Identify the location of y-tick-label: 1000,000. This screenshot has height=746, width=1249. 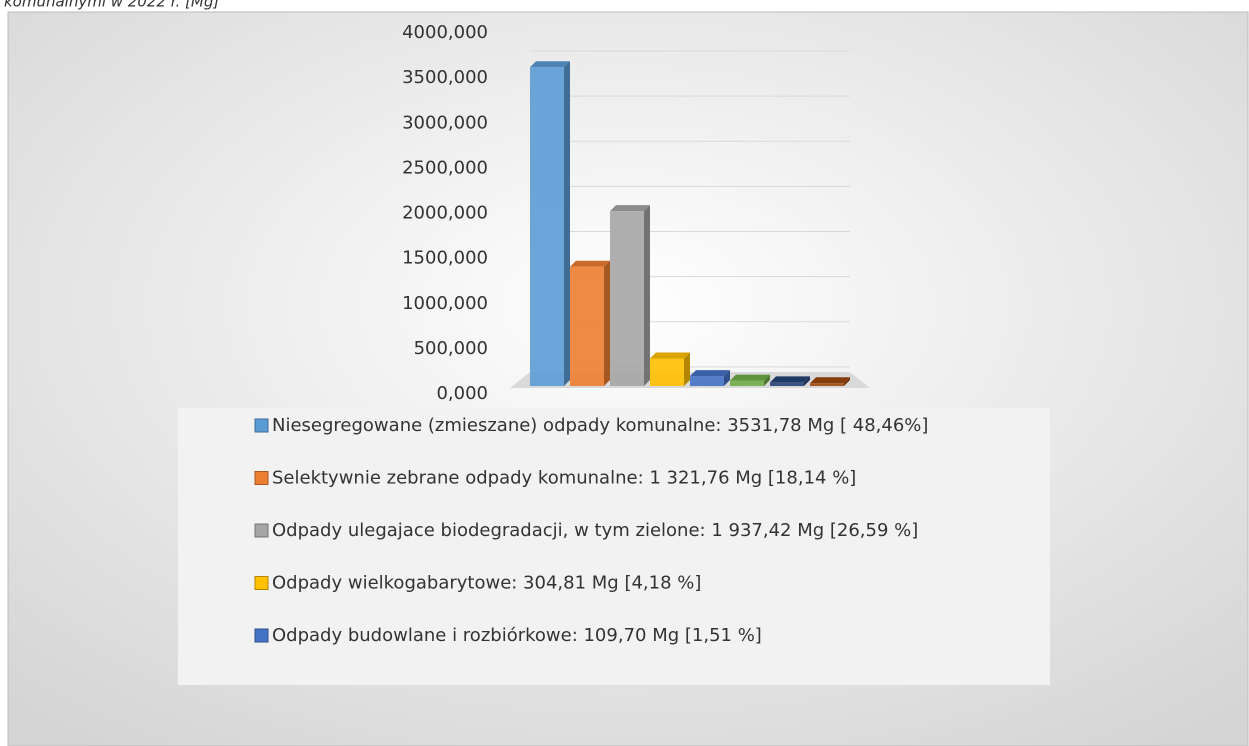
(445, 303).